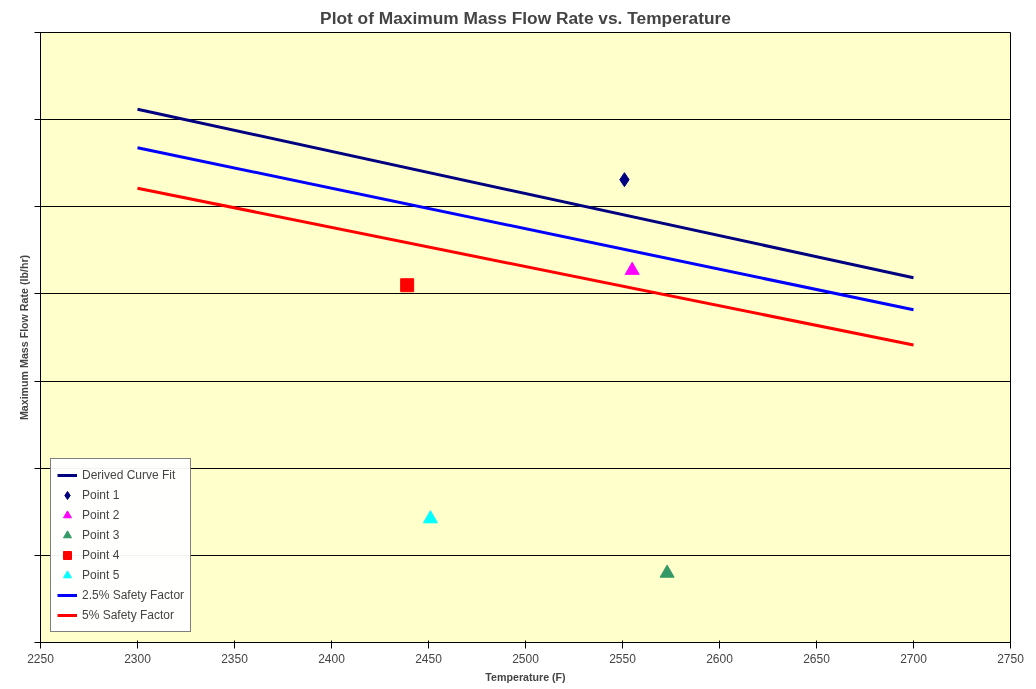 The image size is (1036, 689). Describe the element at coordinates (817, 658) in the screenshot. I see `x-tick-label: 2650` at that location.